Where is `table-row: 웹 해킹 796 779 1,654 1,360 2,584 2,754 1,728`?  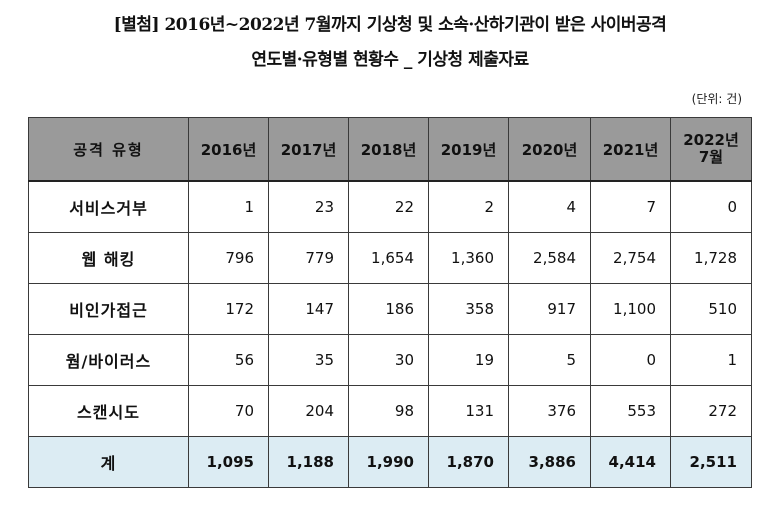 table-row: 웹 해킹 796 779 1,654 1,360 2,584 2,754 1,728 is located at coordinates (390, 258).